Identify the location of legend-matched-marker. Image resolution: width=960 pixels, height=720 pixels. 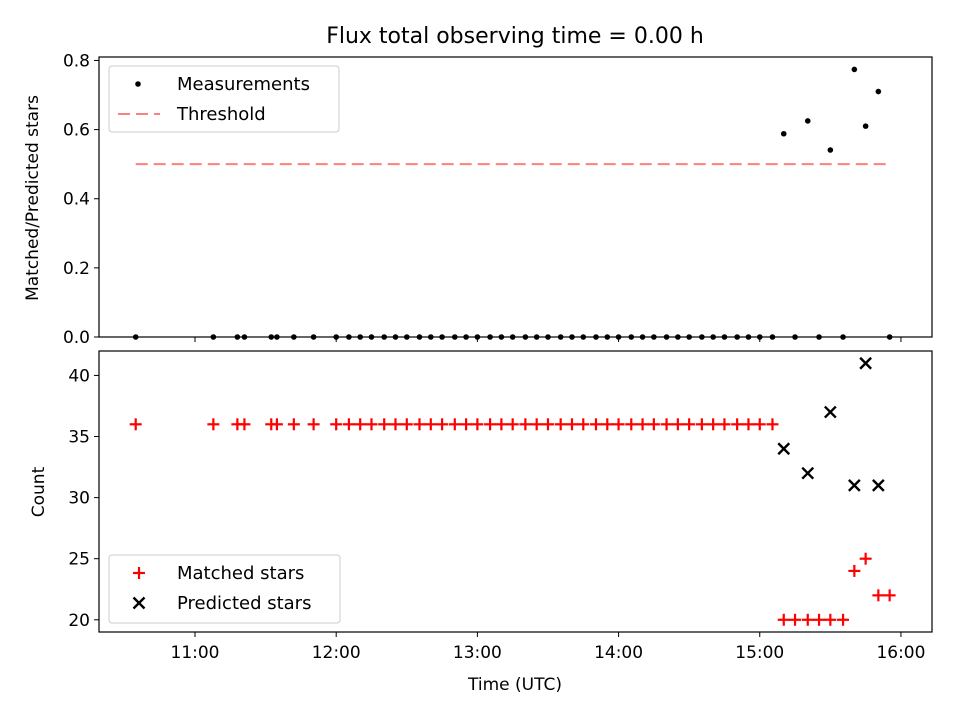
(139, 573).